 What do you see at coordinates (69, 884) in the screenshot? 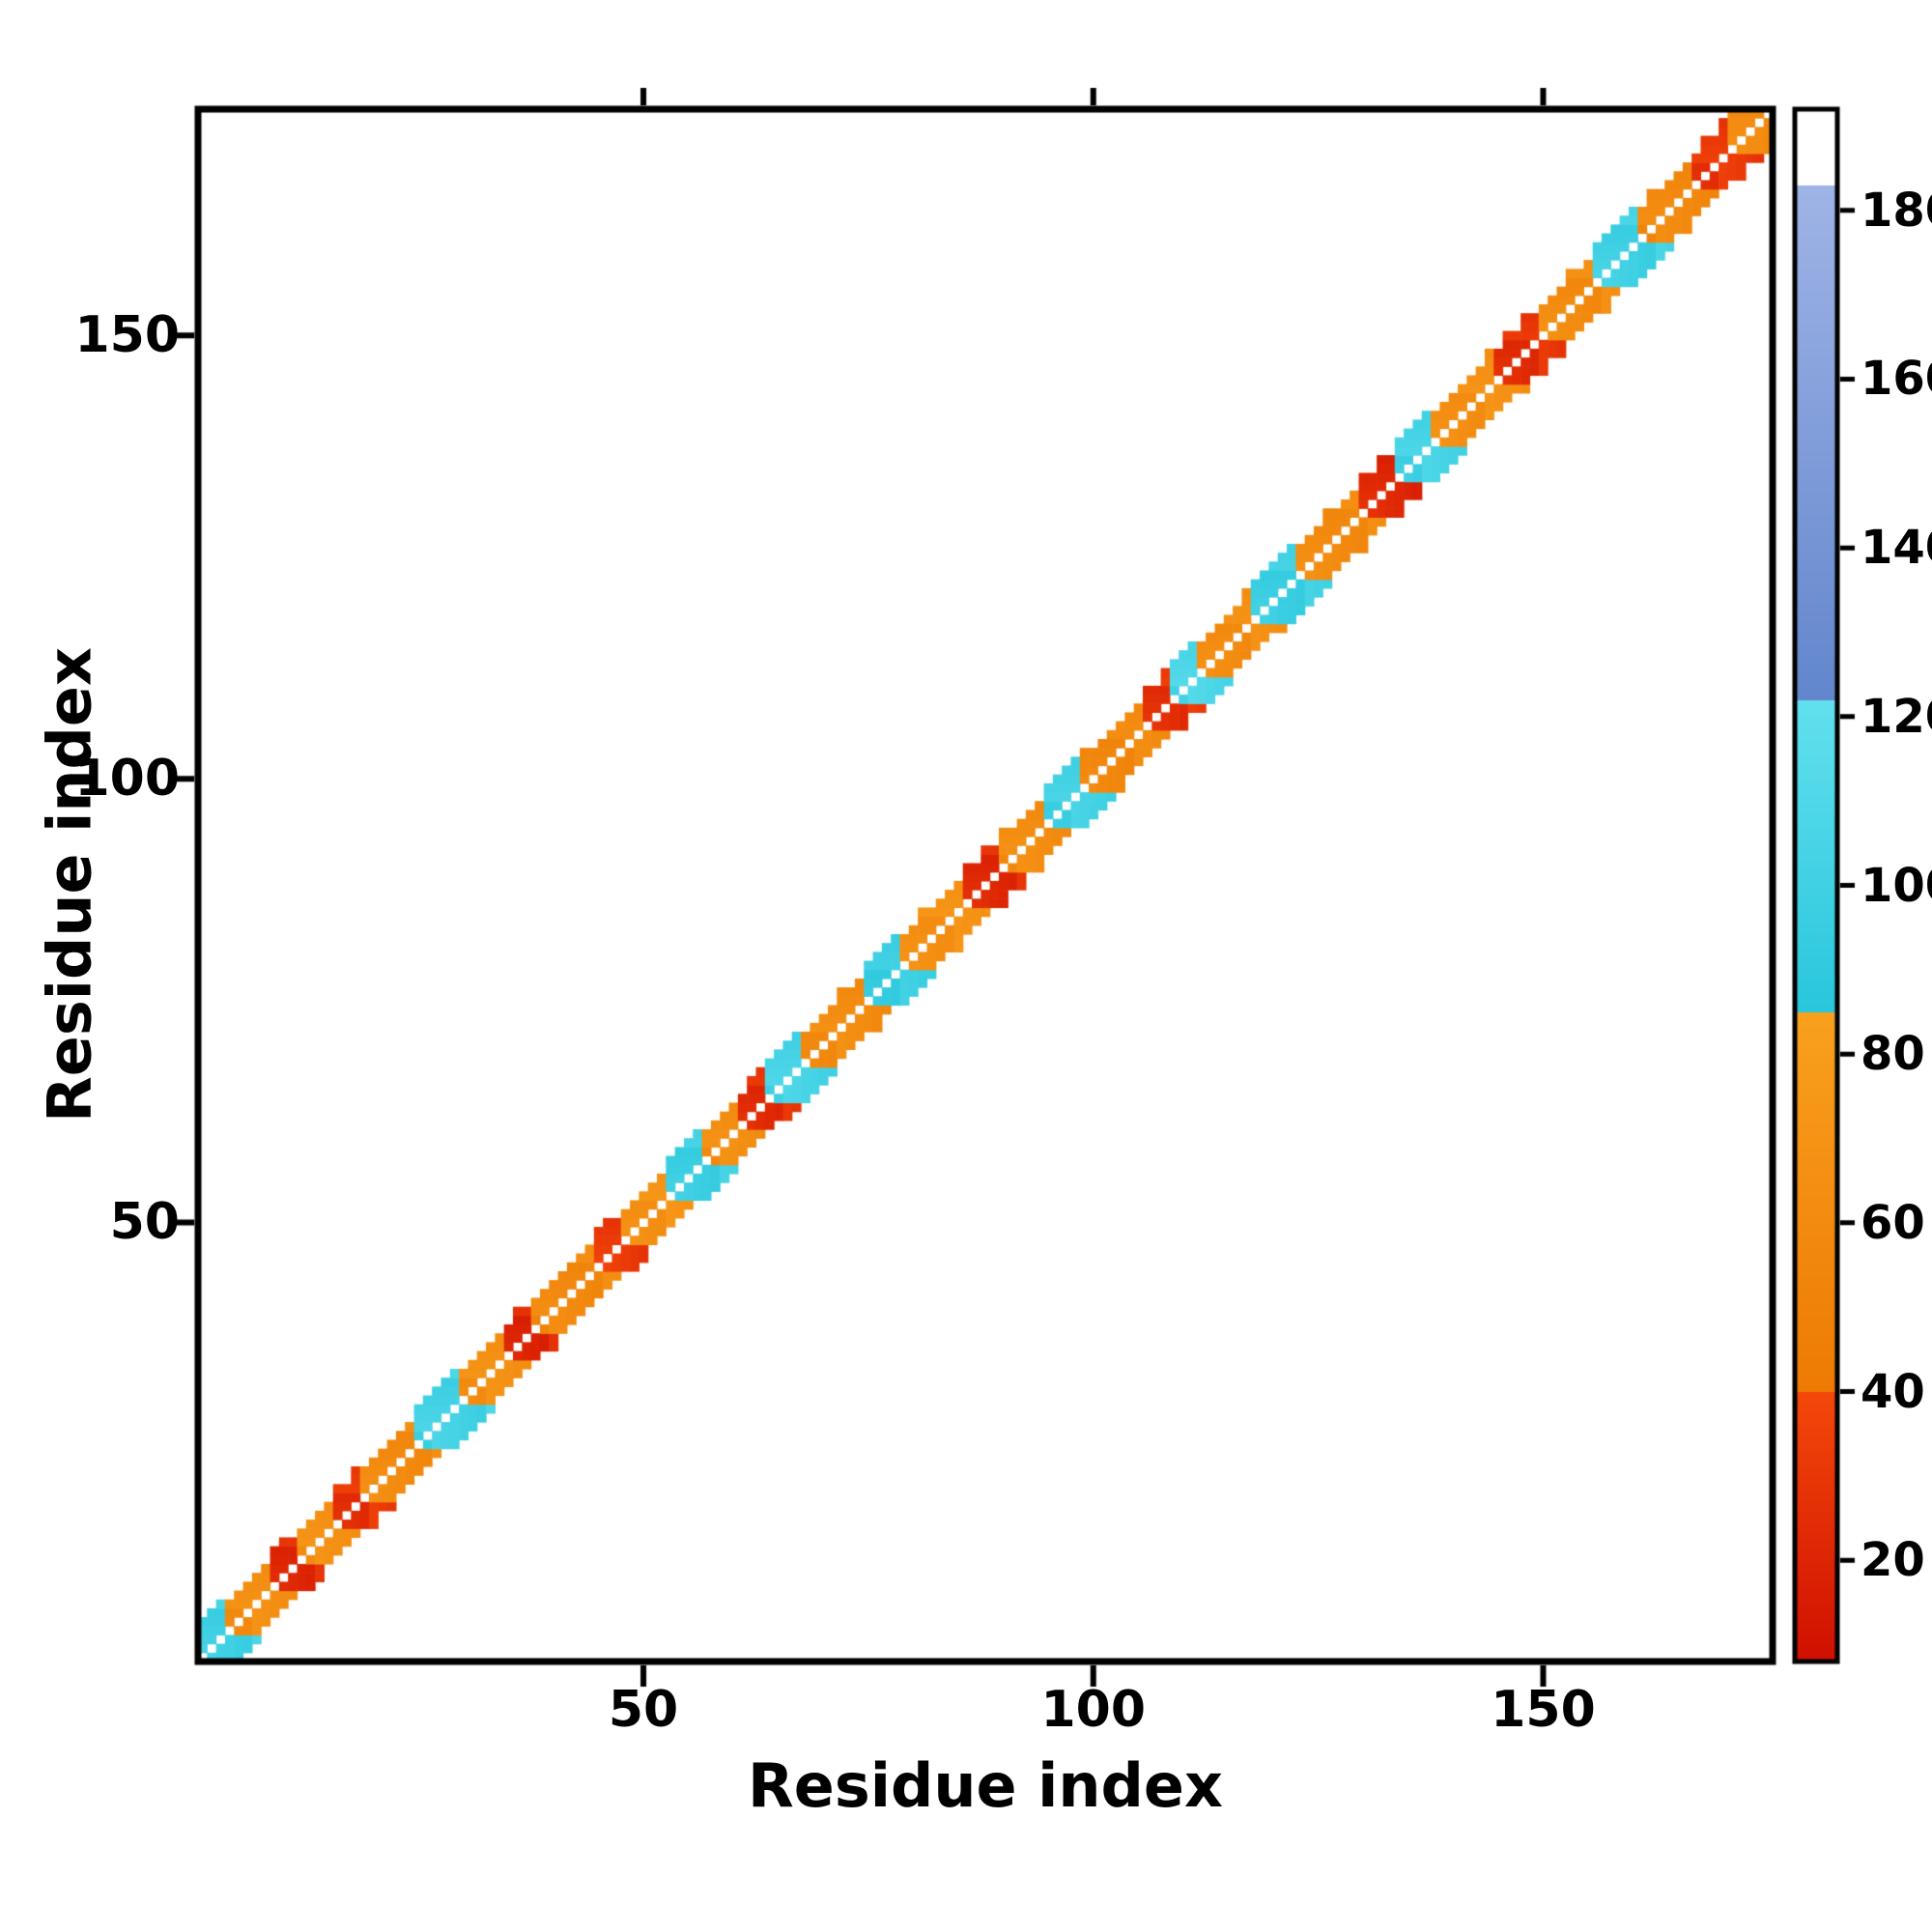
I see `y-axis-label: Residue index` at bounding box center [69, 884].